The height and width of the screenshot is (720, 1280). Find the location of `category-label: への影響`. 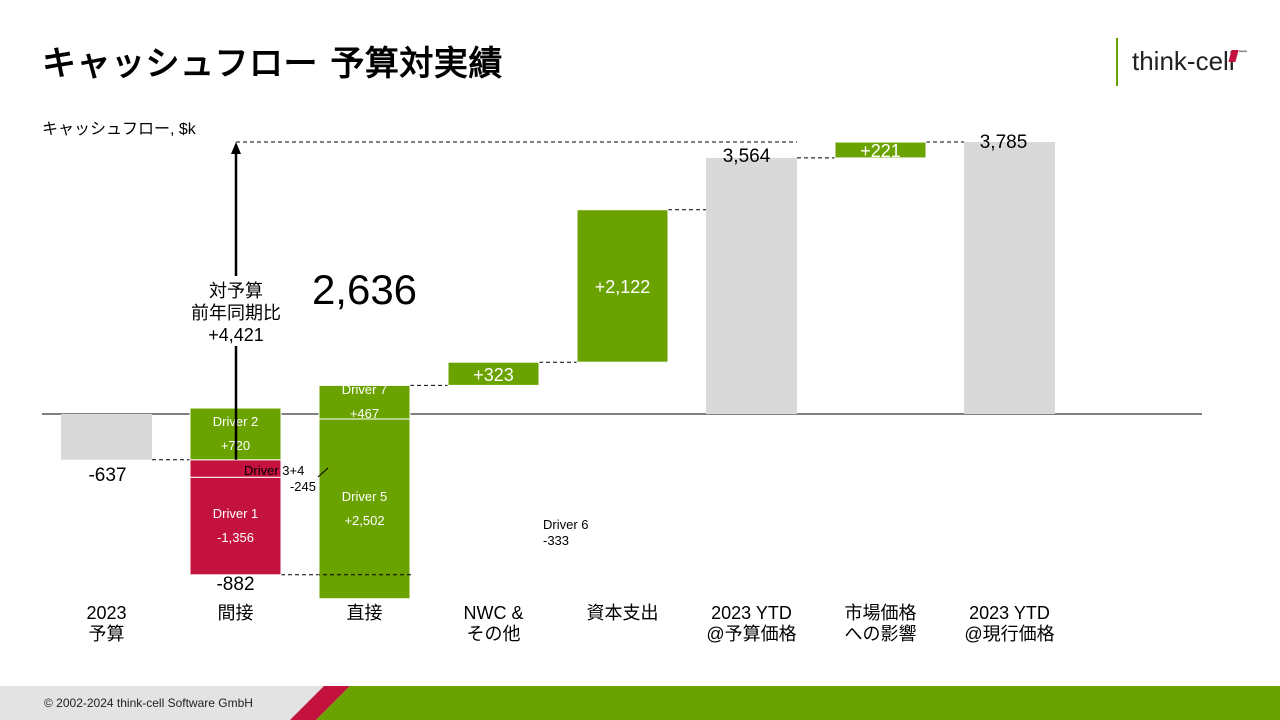

category-label: への影響 is located at coordinates (881, 634).